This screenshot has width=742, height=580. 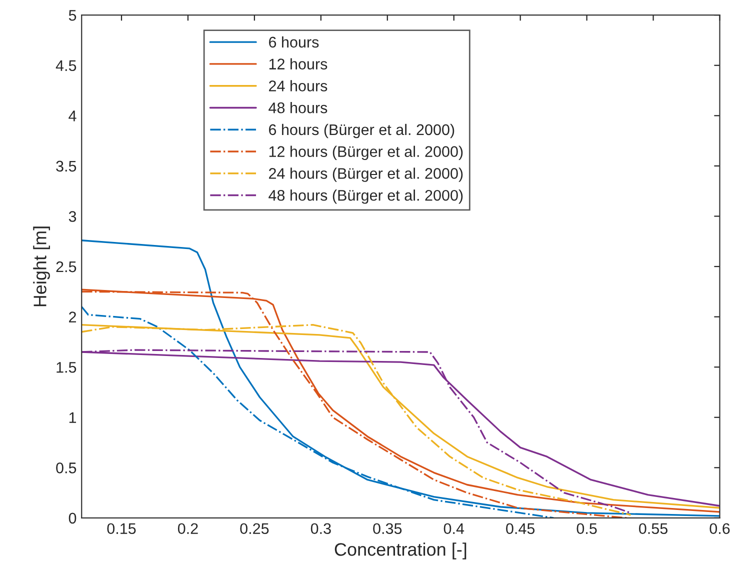 I want to click on y-tick-label: 1, so click(x=72, y=417).